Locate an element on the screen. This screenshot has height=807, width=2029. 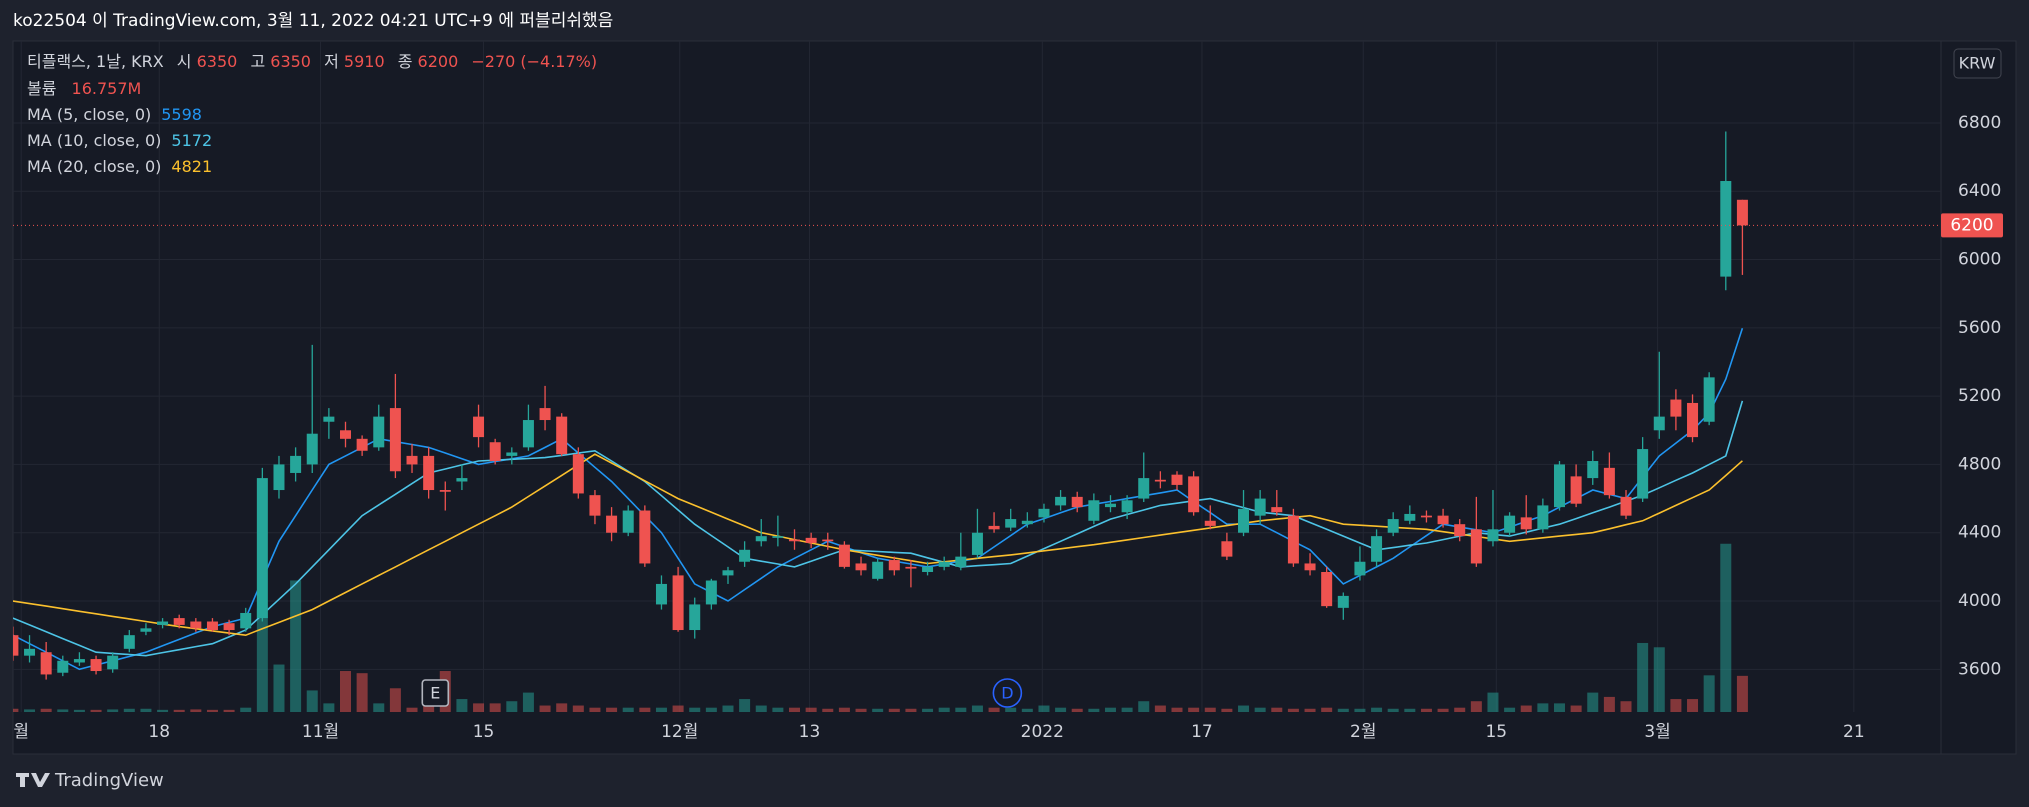
currency-label: KRW is located at coordinates (1977, 63).